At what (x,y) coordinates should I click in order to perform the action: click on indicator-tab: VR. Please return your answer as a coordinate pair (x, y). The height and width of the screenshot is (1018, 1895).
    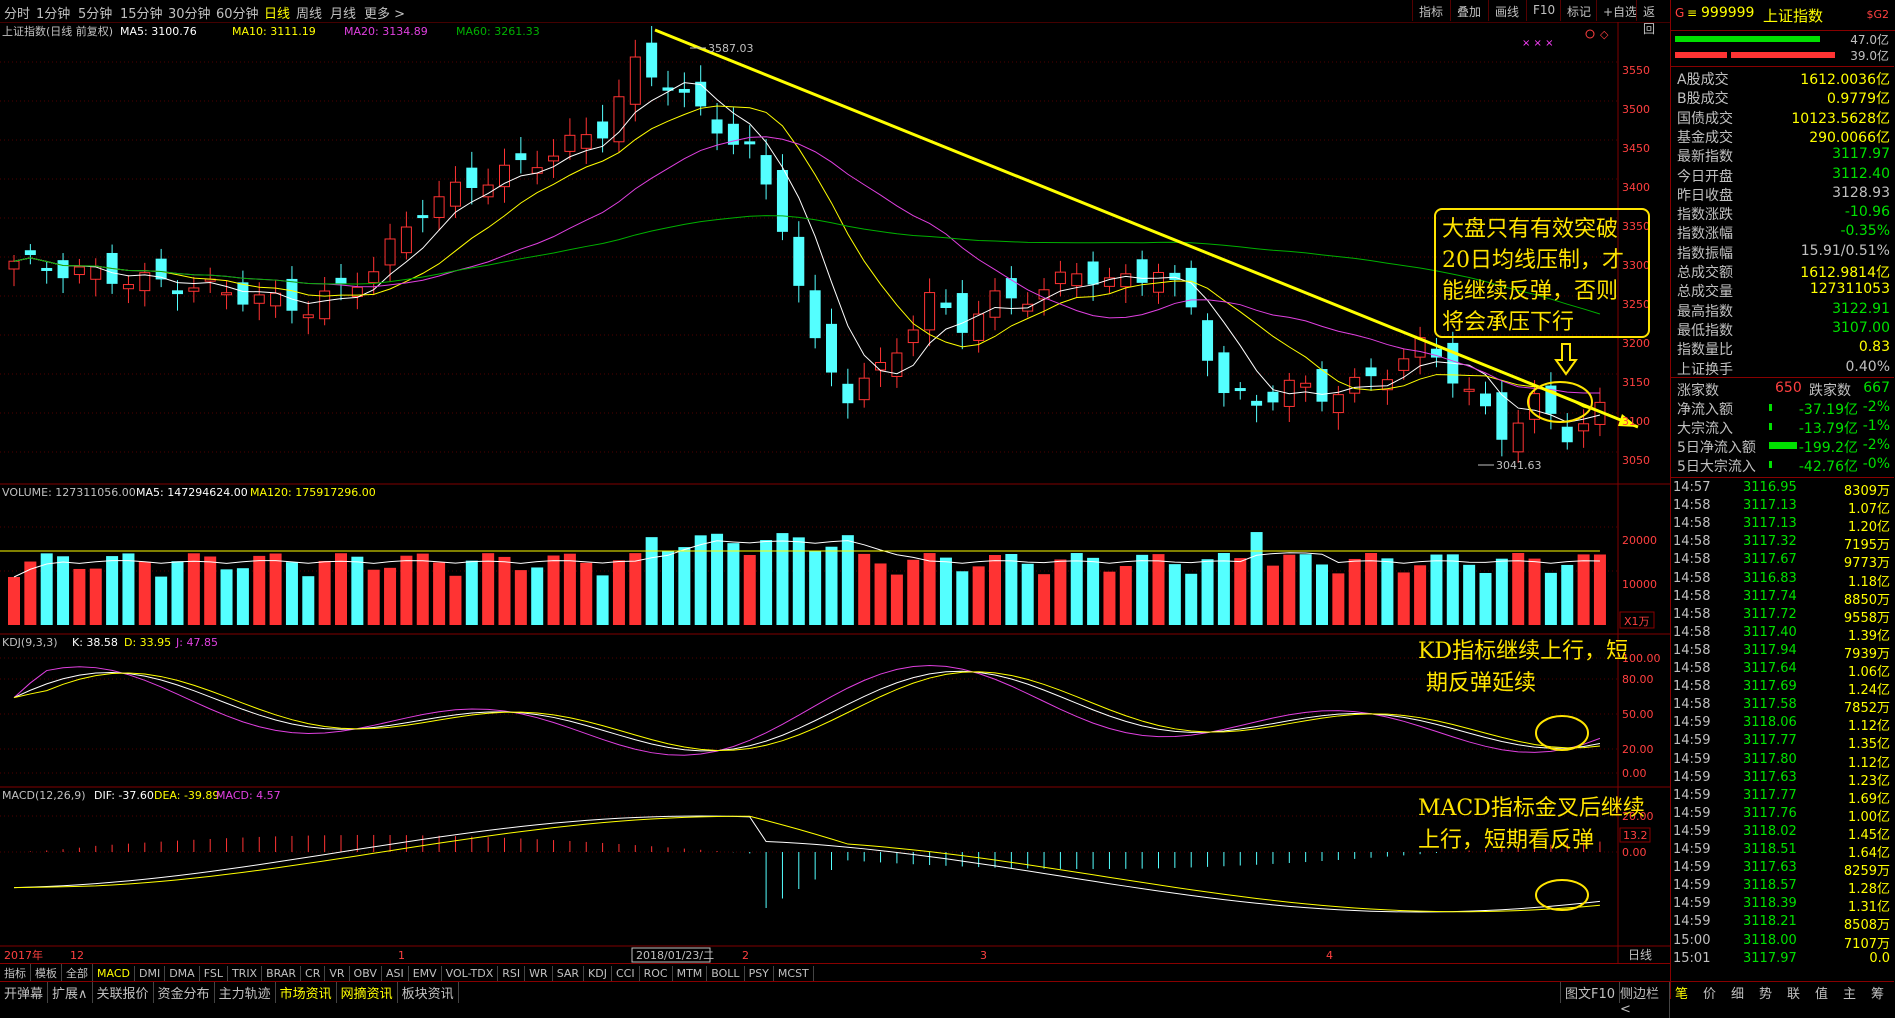
    Looking at the image, I should click on (337, 973).